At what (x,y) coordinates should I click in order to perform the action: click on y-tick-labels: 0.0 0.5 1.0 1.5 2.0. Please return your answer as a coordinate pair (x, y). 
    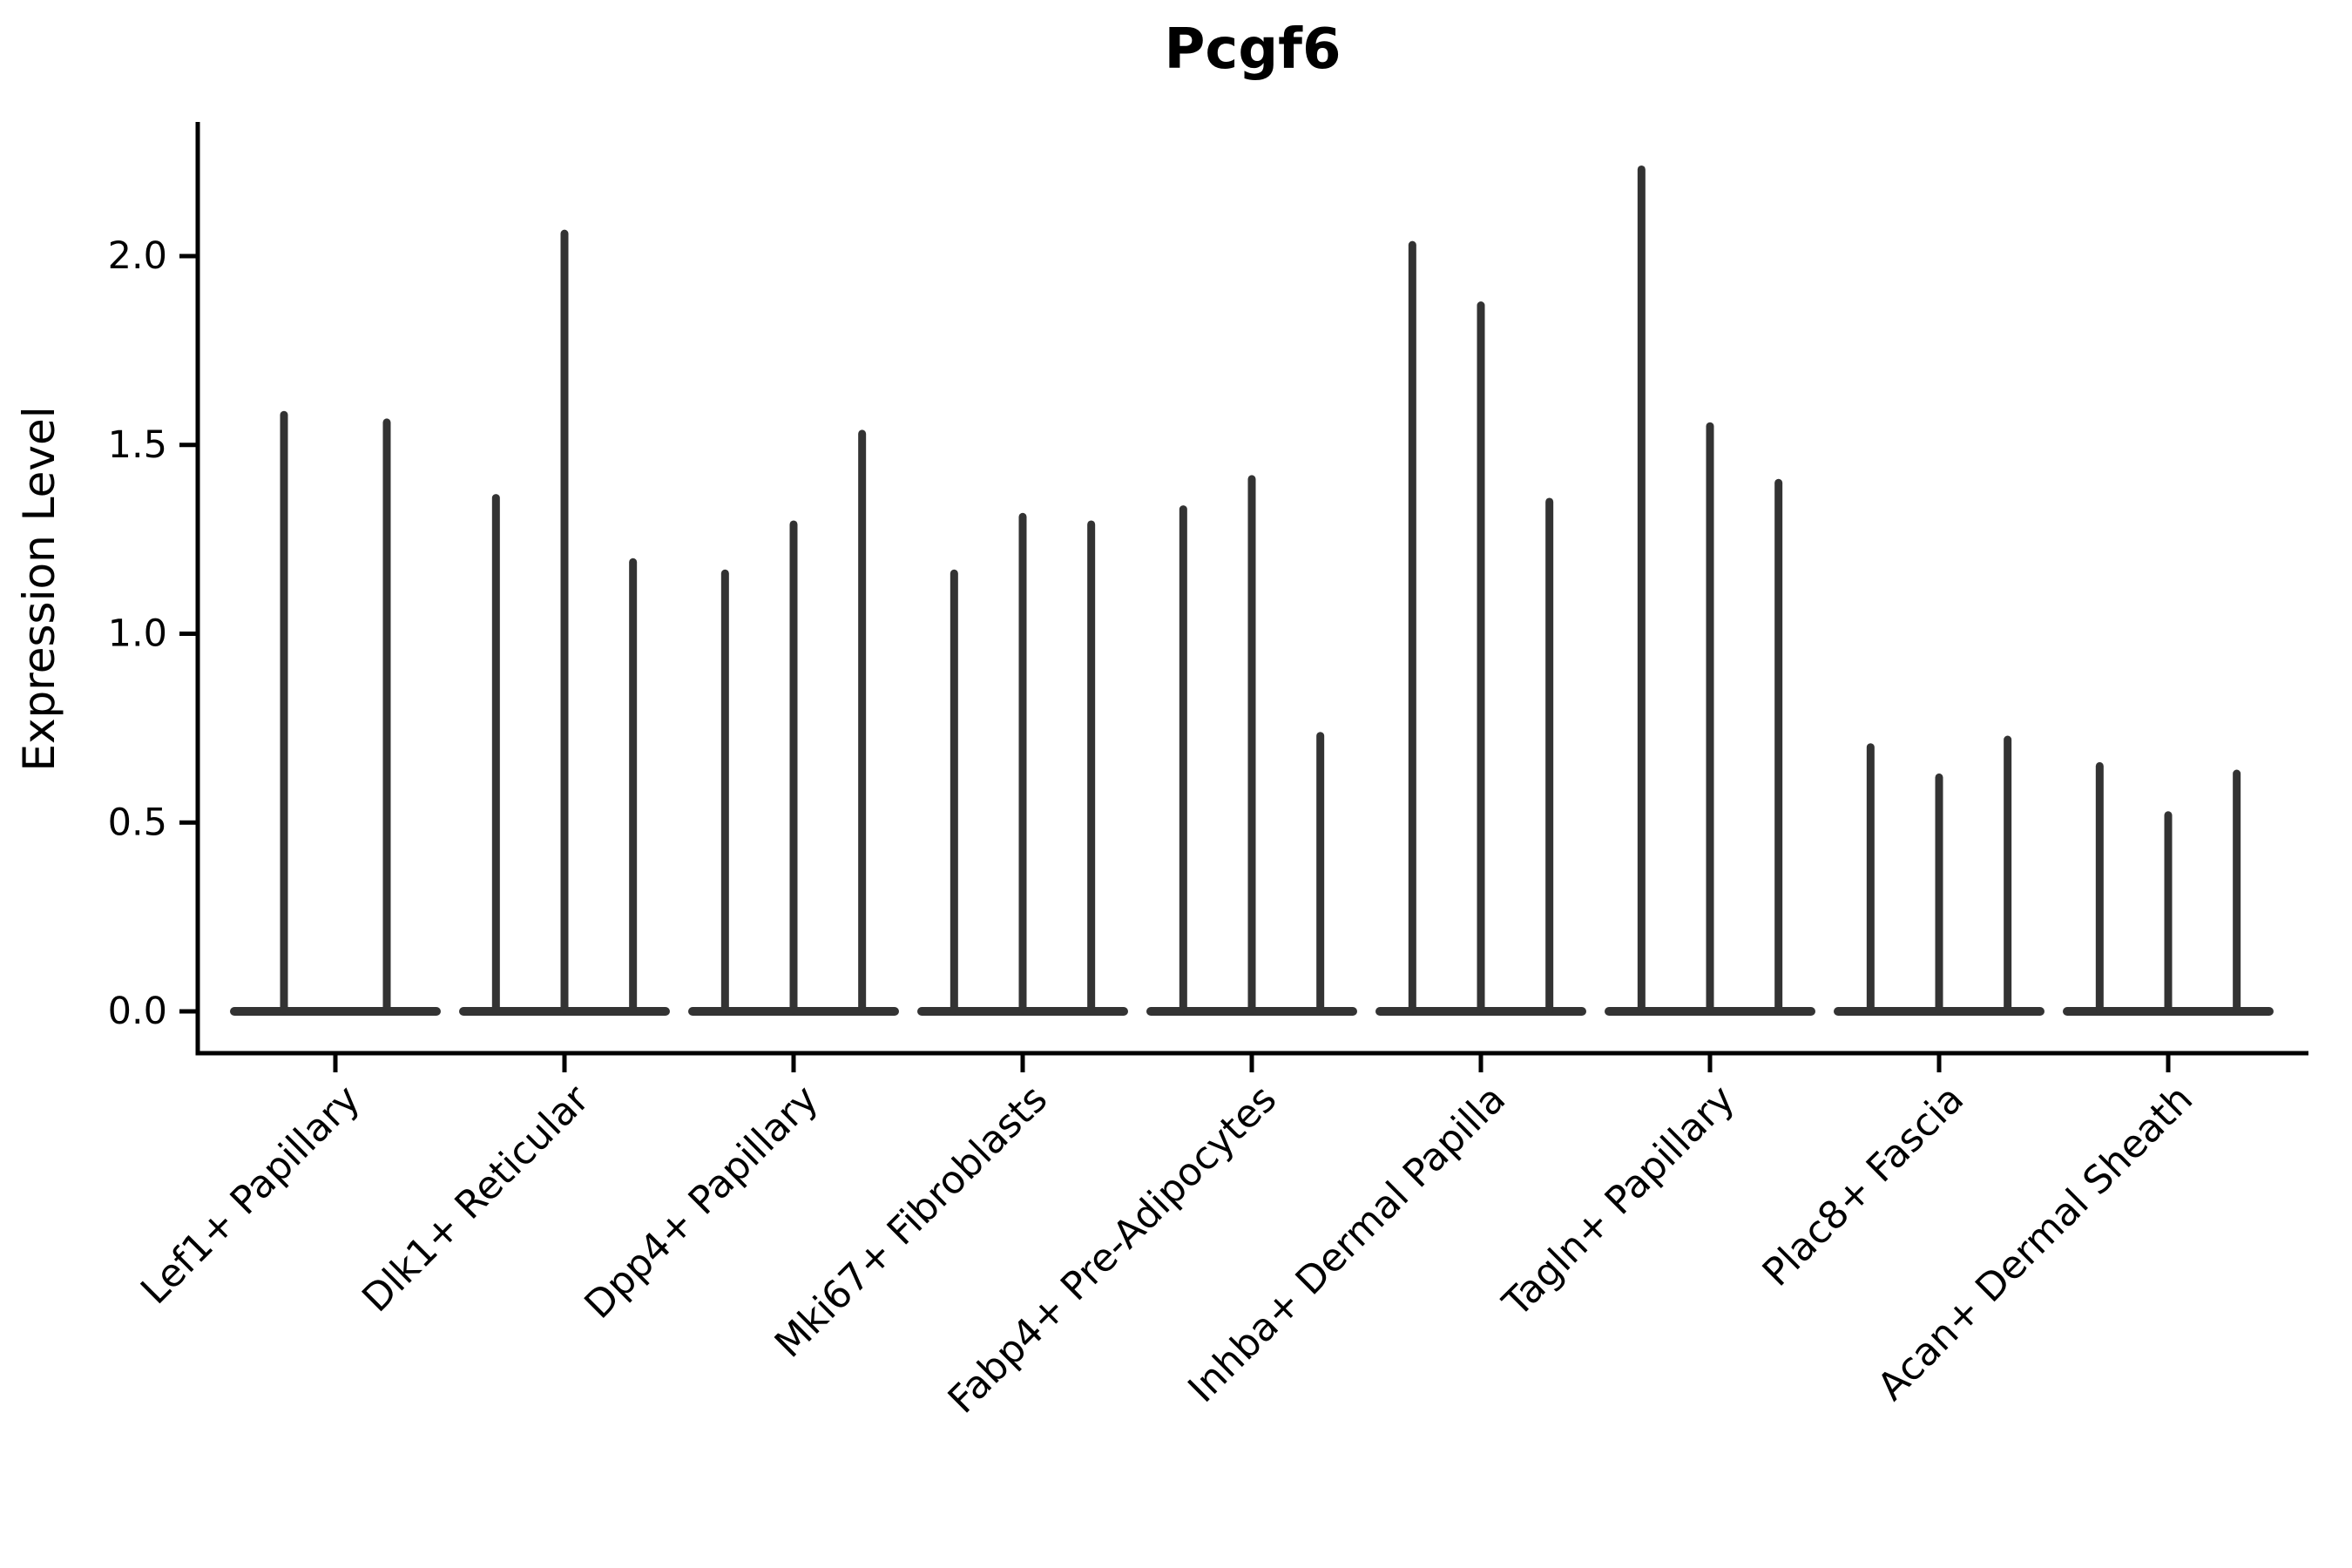
    Looking at the image, I should click on (137, 633).